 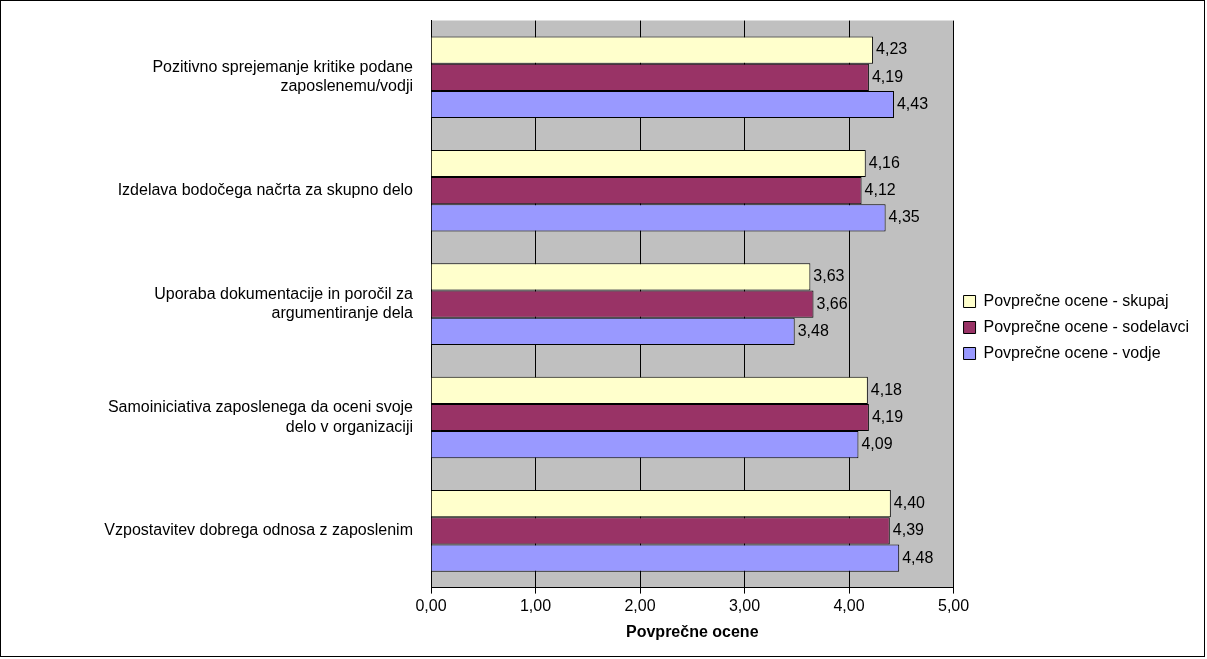 I want to click on x-tick-label: 1,00, so click(x=535, y=605).